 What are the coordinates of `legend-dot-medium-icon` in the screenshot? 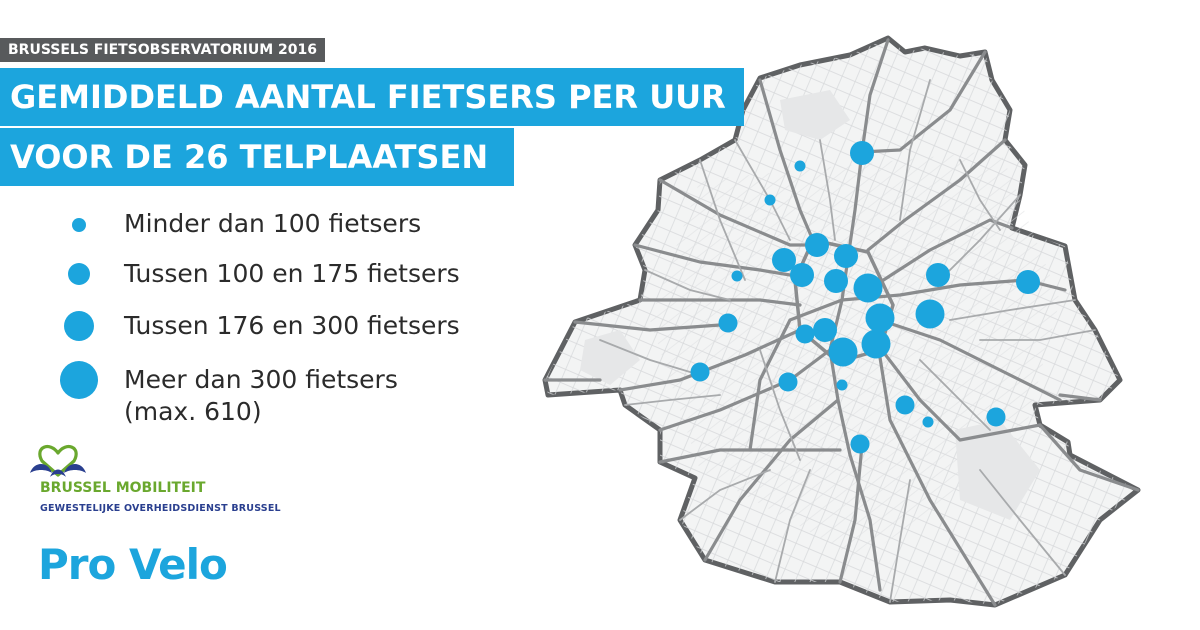 It's located at (79, 274).